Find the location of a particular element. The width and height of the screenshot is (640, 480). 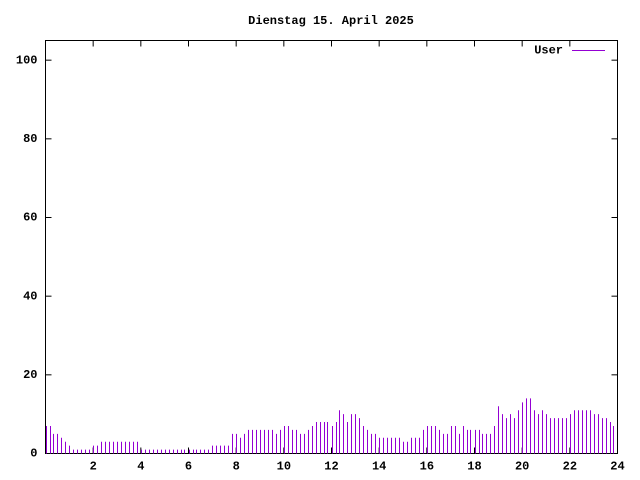

x-tick-label: 12 is located at coordinates (331, 467).